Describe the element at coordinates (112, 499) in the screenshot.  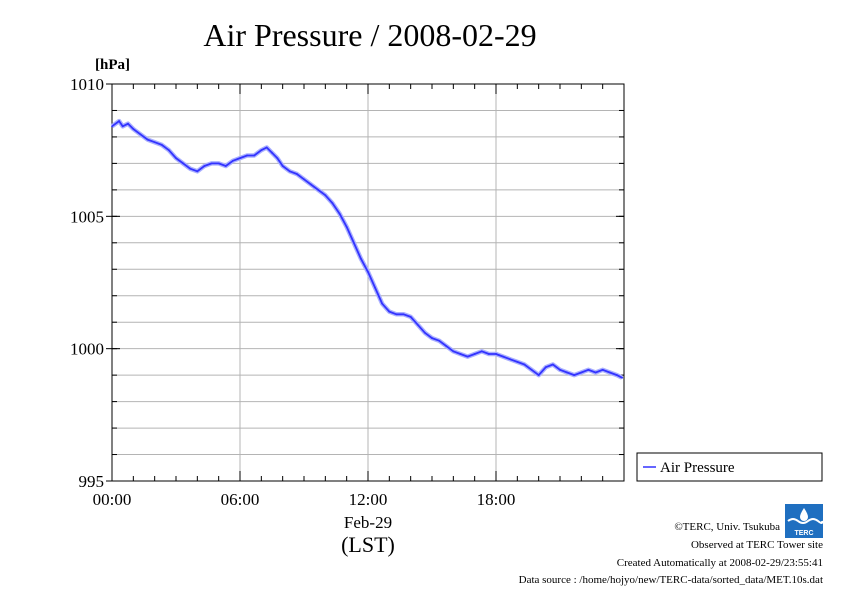
I see `x-tick-label: 00:00` at that location.